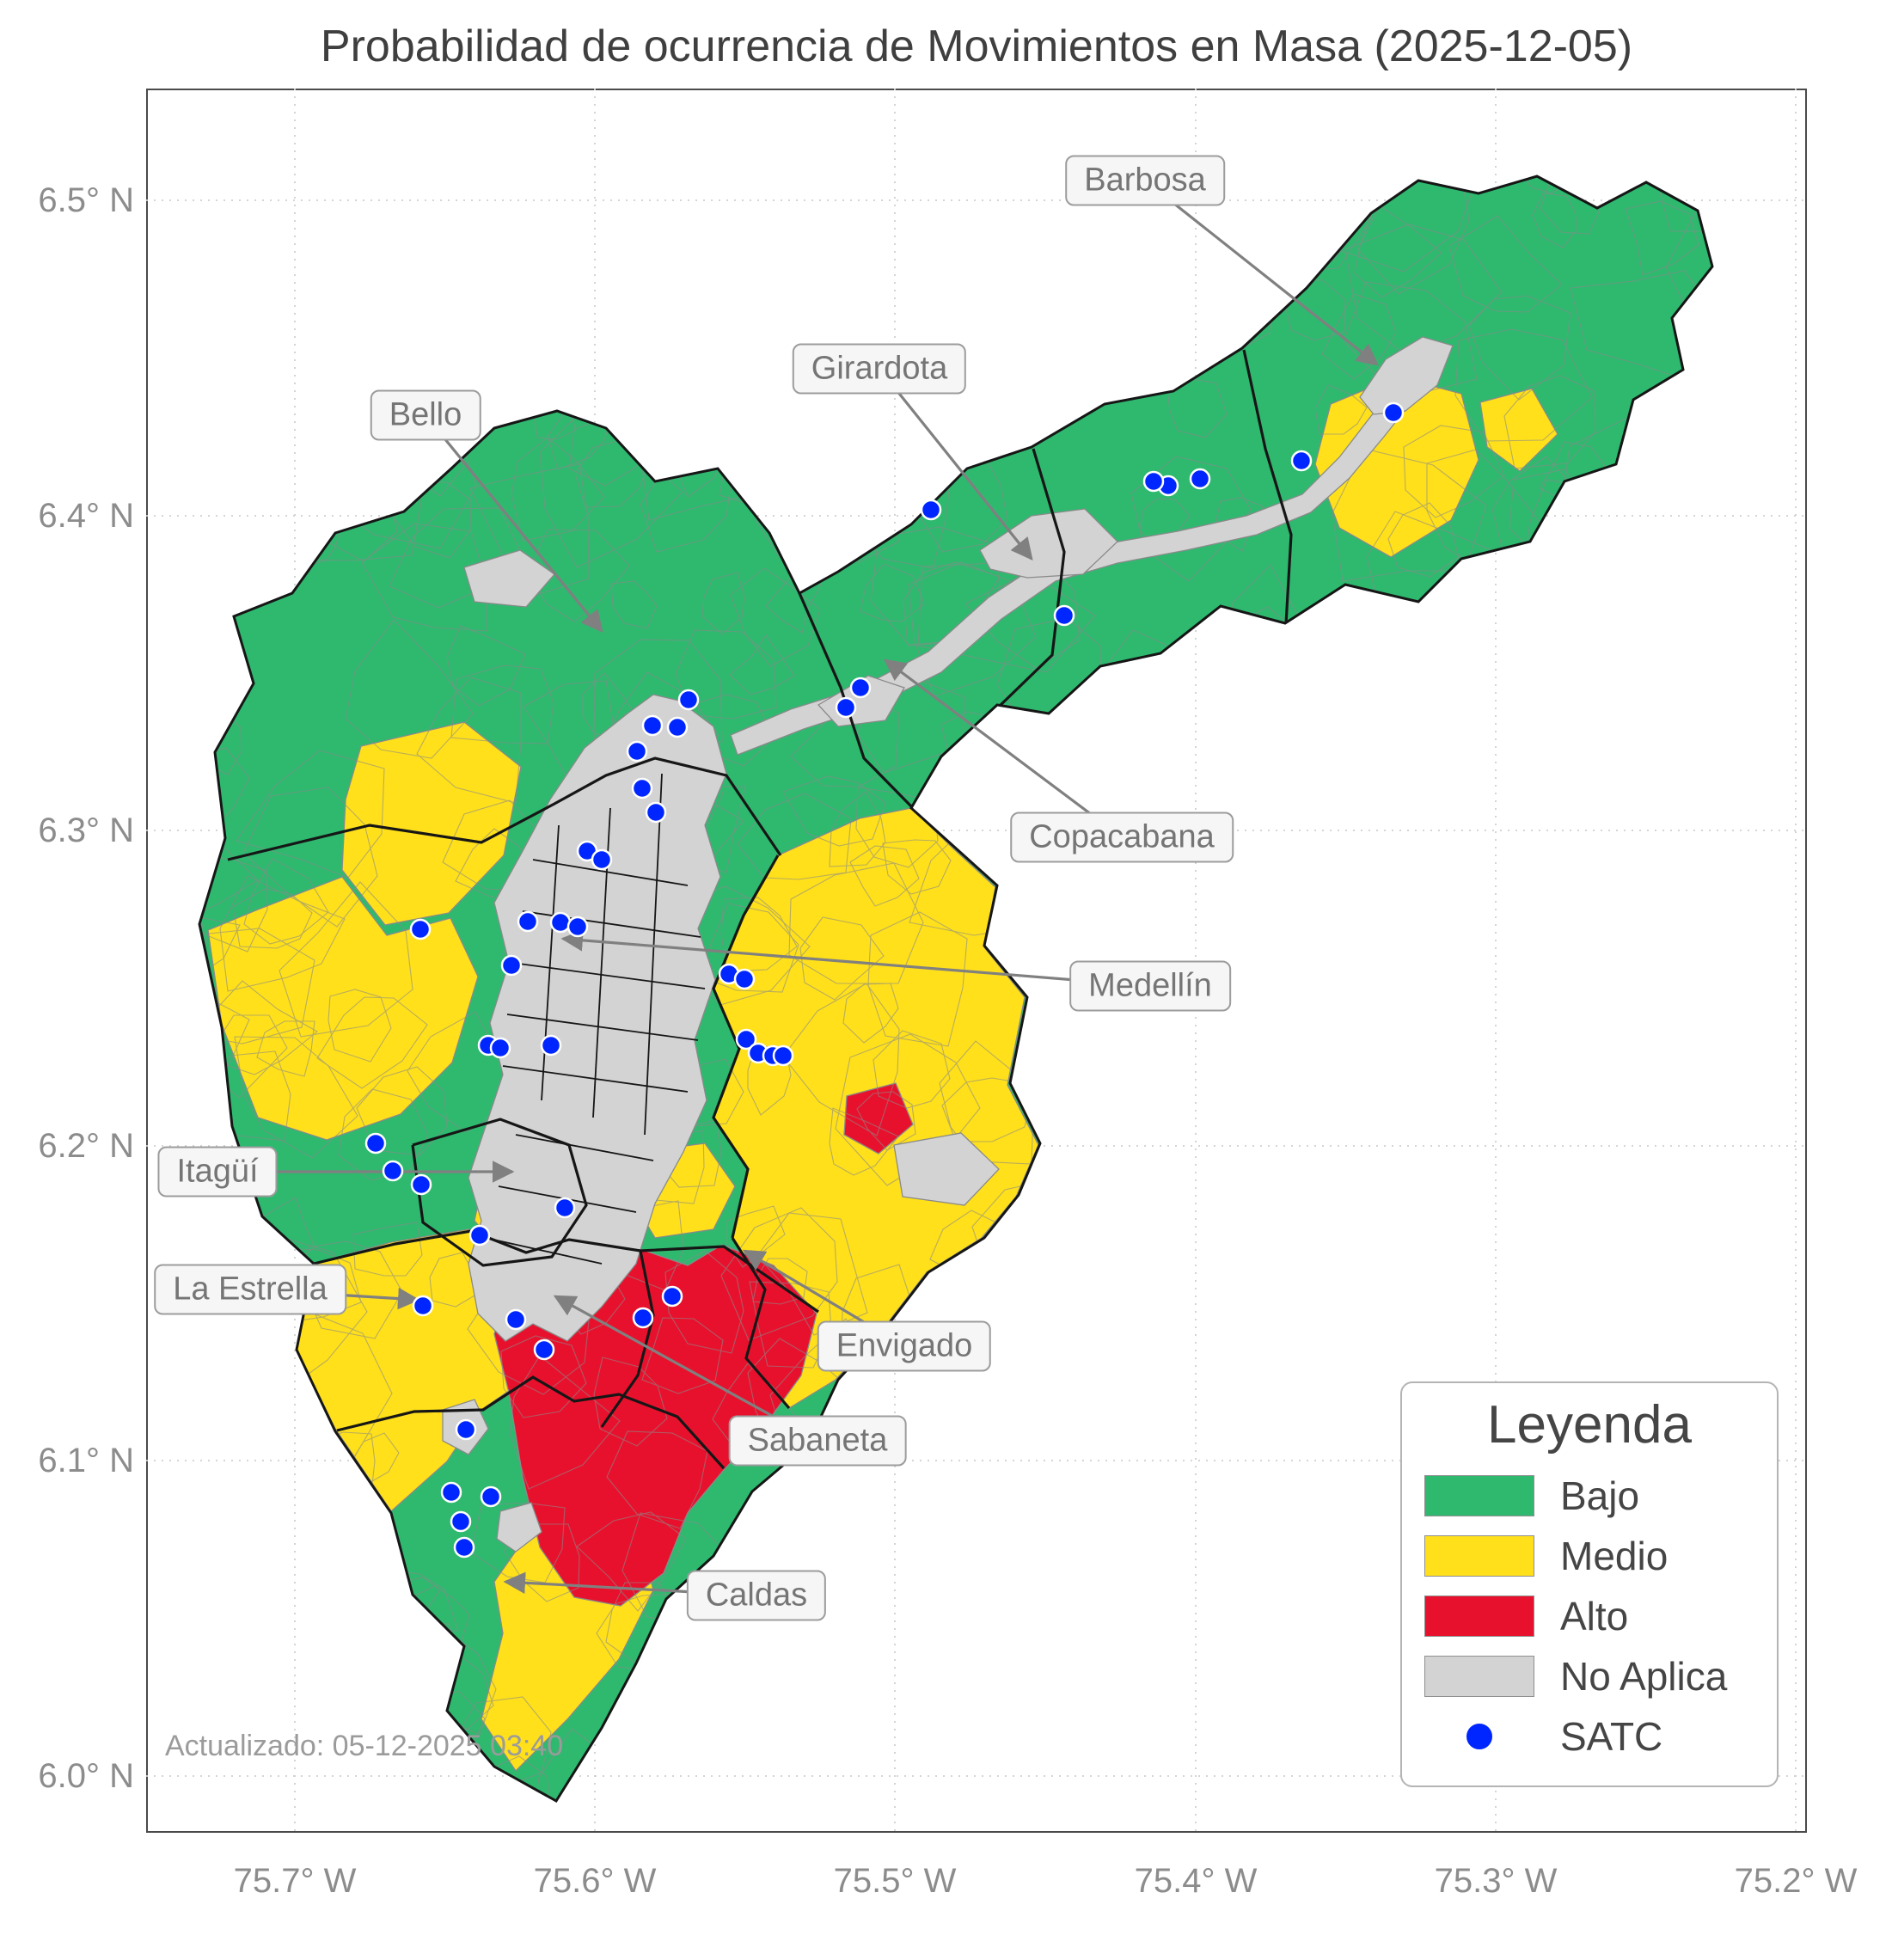 The height and width of the screenshot is (1960, 1892). Describe the element at coordinates (1589, 1425) in the screenshot. I see `legend-title: Leyenda` at that location.